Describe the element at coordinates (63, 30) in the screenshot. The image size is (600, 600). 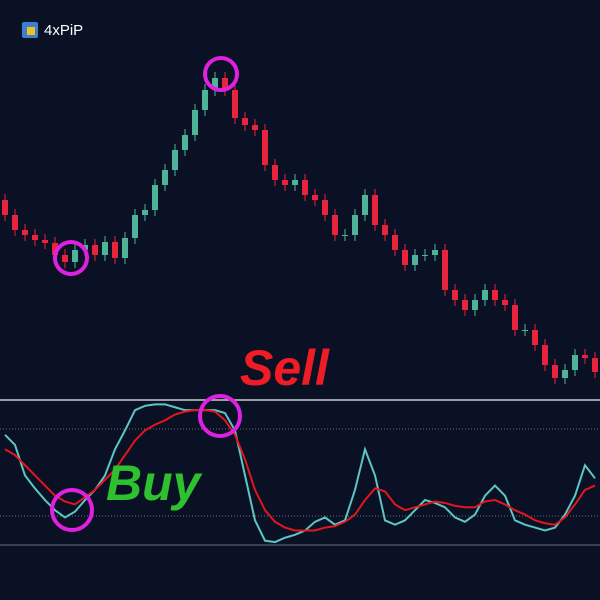
I see `brand: 4xPiP` at that location.